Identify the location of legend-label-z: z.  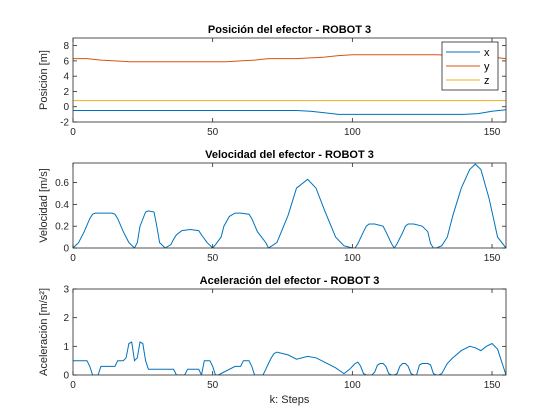
(487, 81).